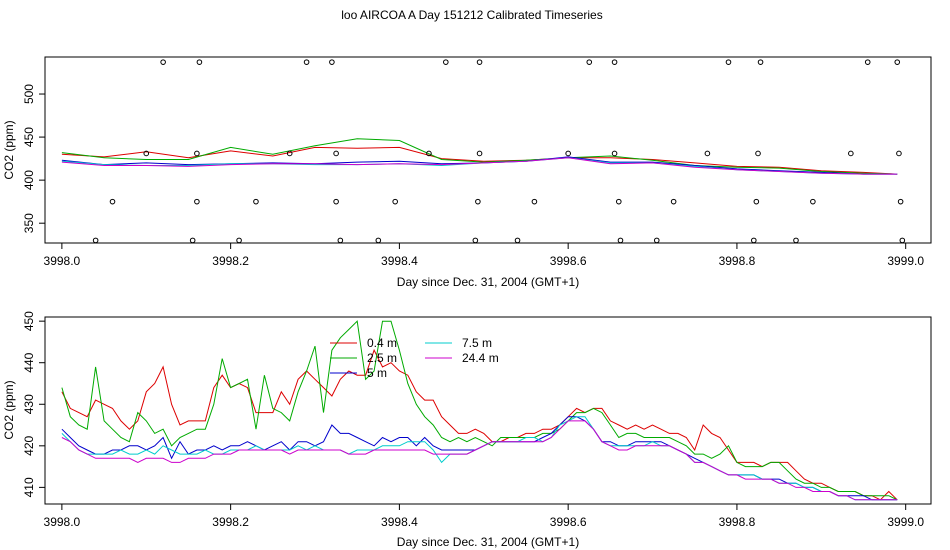  What do you see at coordinates (414, 358) in the screenshot?
I see `bottom-legend: 0.4 m2.5 m5 m 7.5 m24.4 m` at bounding box center [414, 358].